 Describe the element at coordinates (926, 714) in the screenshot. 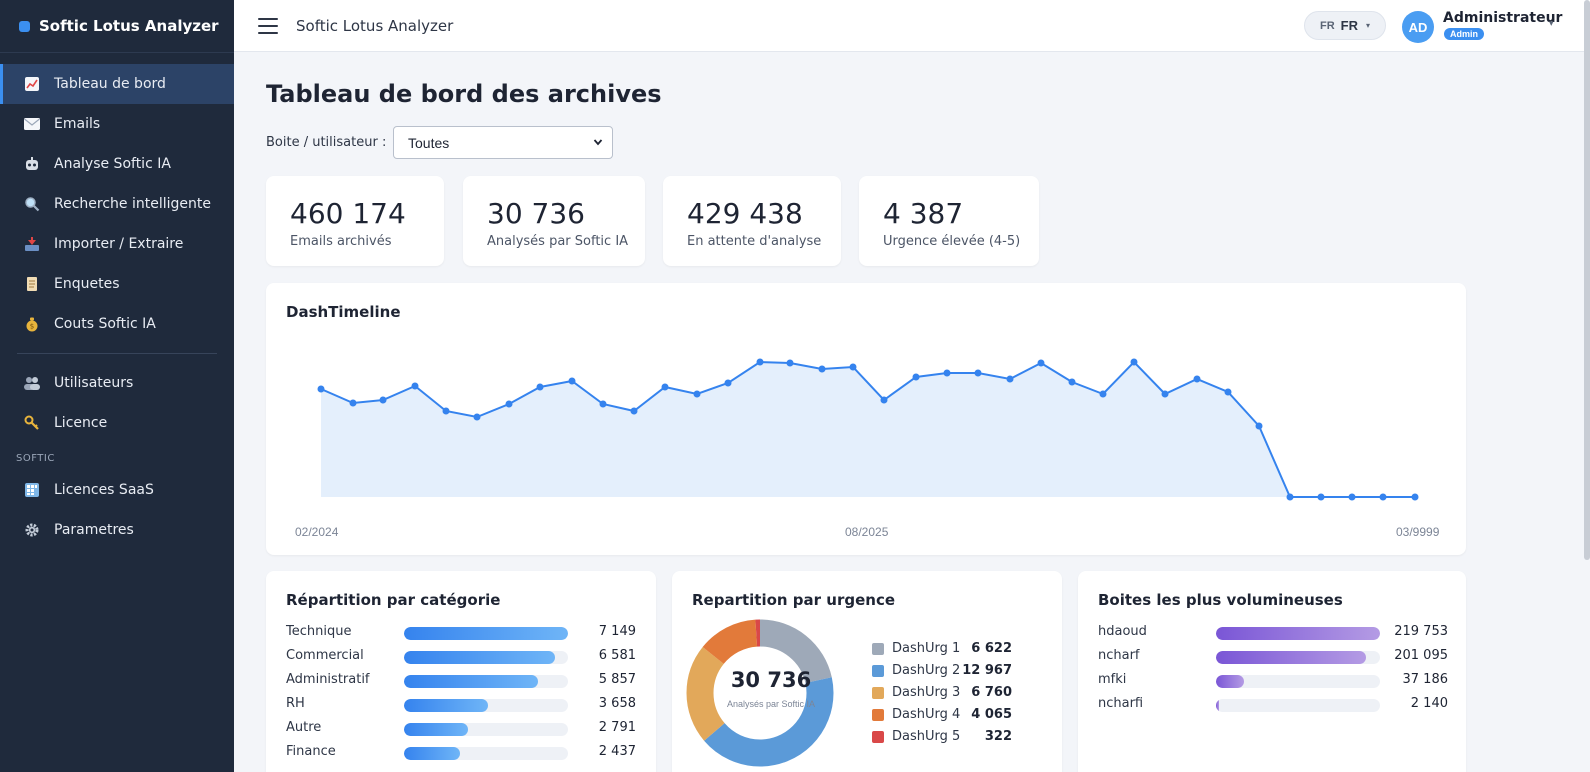

I see `legend-label: DashUrg 4` at that location.